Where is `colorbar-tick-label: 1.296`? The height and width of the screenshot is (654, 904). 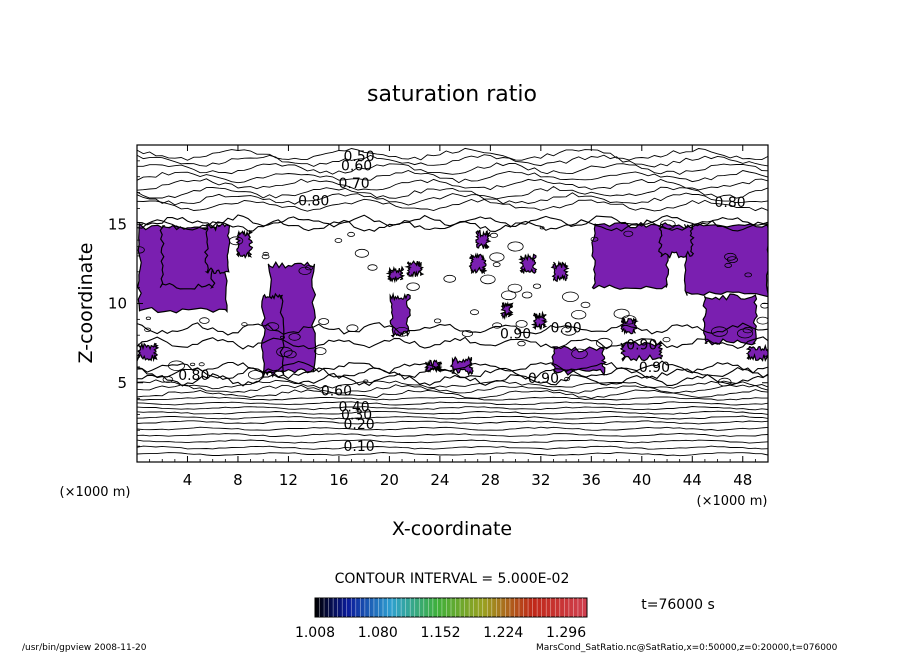 colorbar-tick-label: 1.296 is located at coordinates (566, 633).